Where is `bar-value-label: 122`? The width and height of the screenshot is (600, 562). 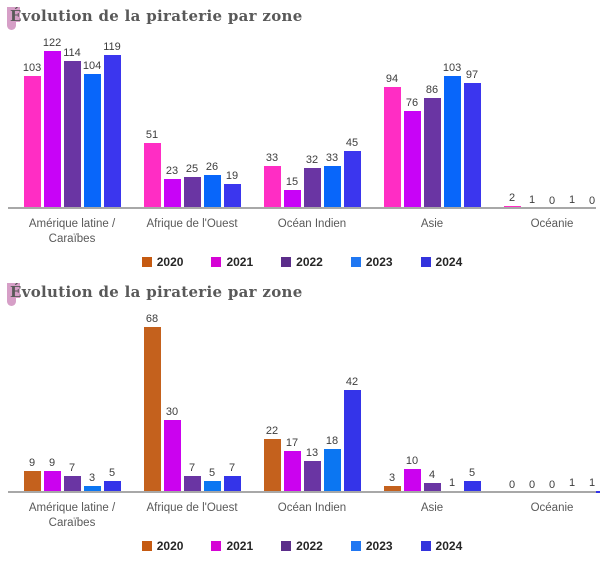 bar-value-label: 122 is located at coordinates (52, 43).